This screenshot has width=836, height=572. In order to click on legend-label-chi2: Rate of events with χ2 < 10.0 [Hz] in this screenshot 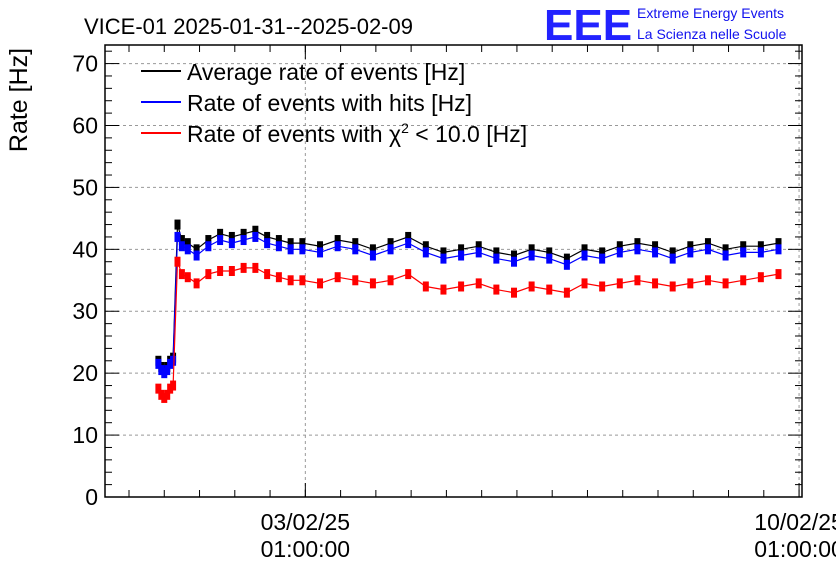, I will do `click(357, 133)`.